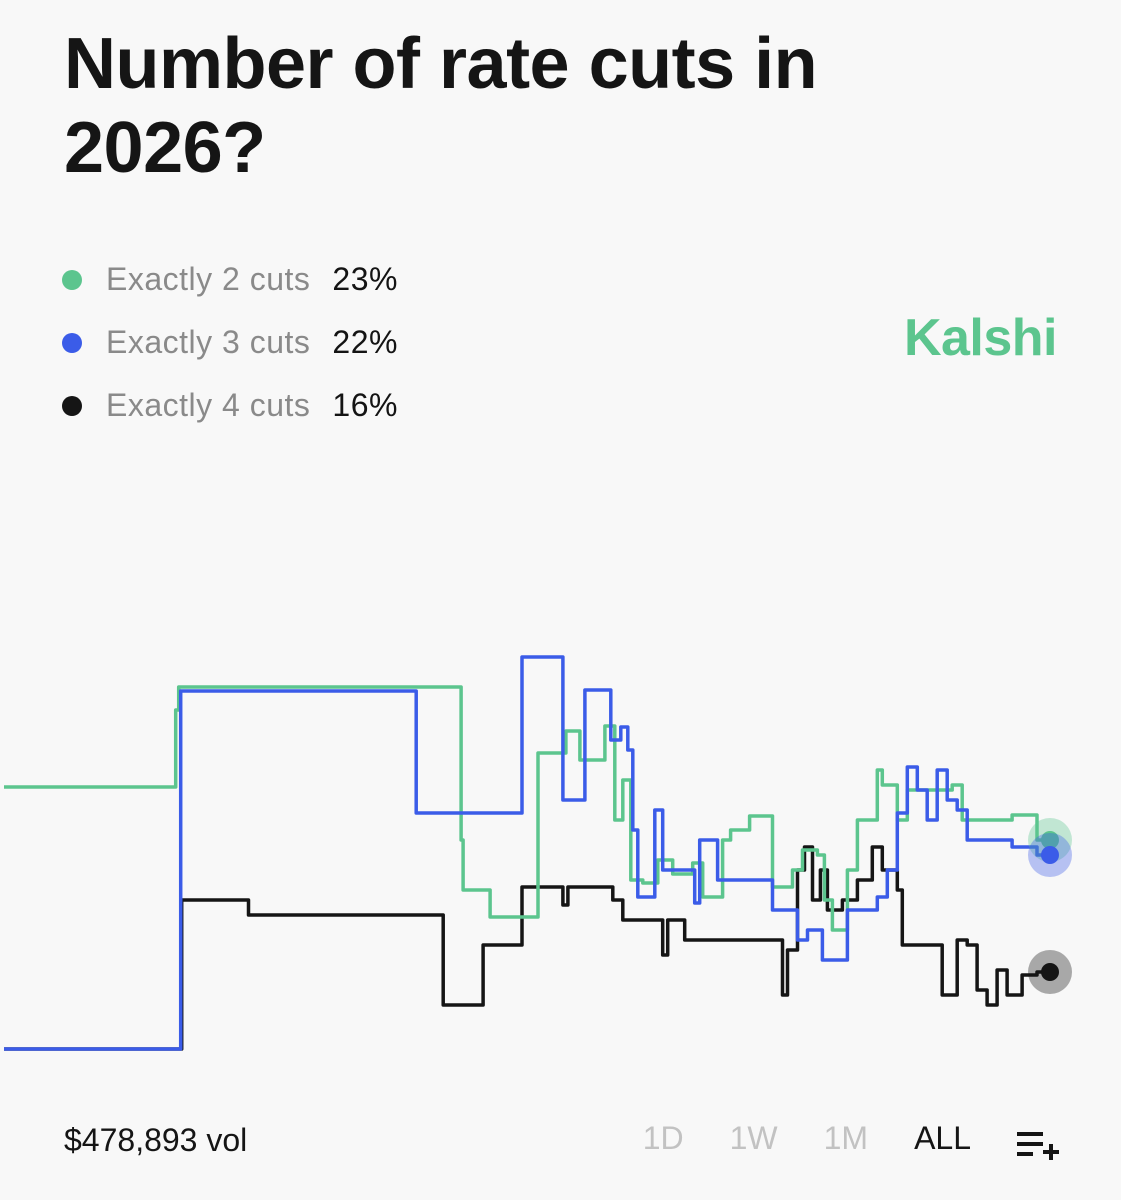 The width and height of the screenshot is (1121, 1200). What do you see at coordinates (156, 1140) in the screenshot?
I see `volume-label: $478,893 vol` at bounding box center [156, 1140].